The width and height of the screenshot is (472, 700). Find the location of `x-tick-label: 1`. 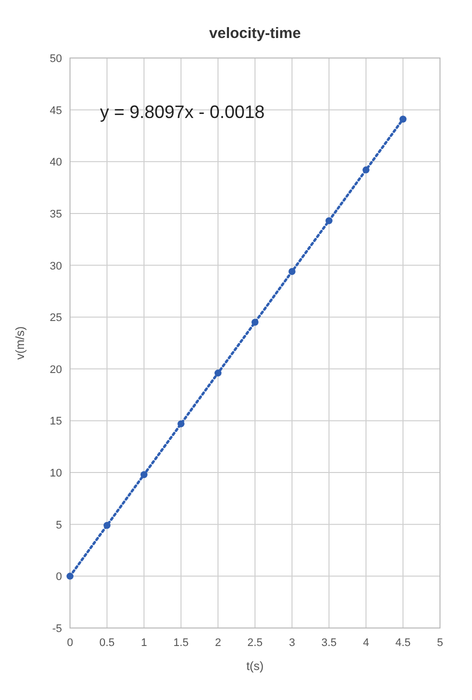

x-tick-label: 1 is located at coordinates (144, 643).